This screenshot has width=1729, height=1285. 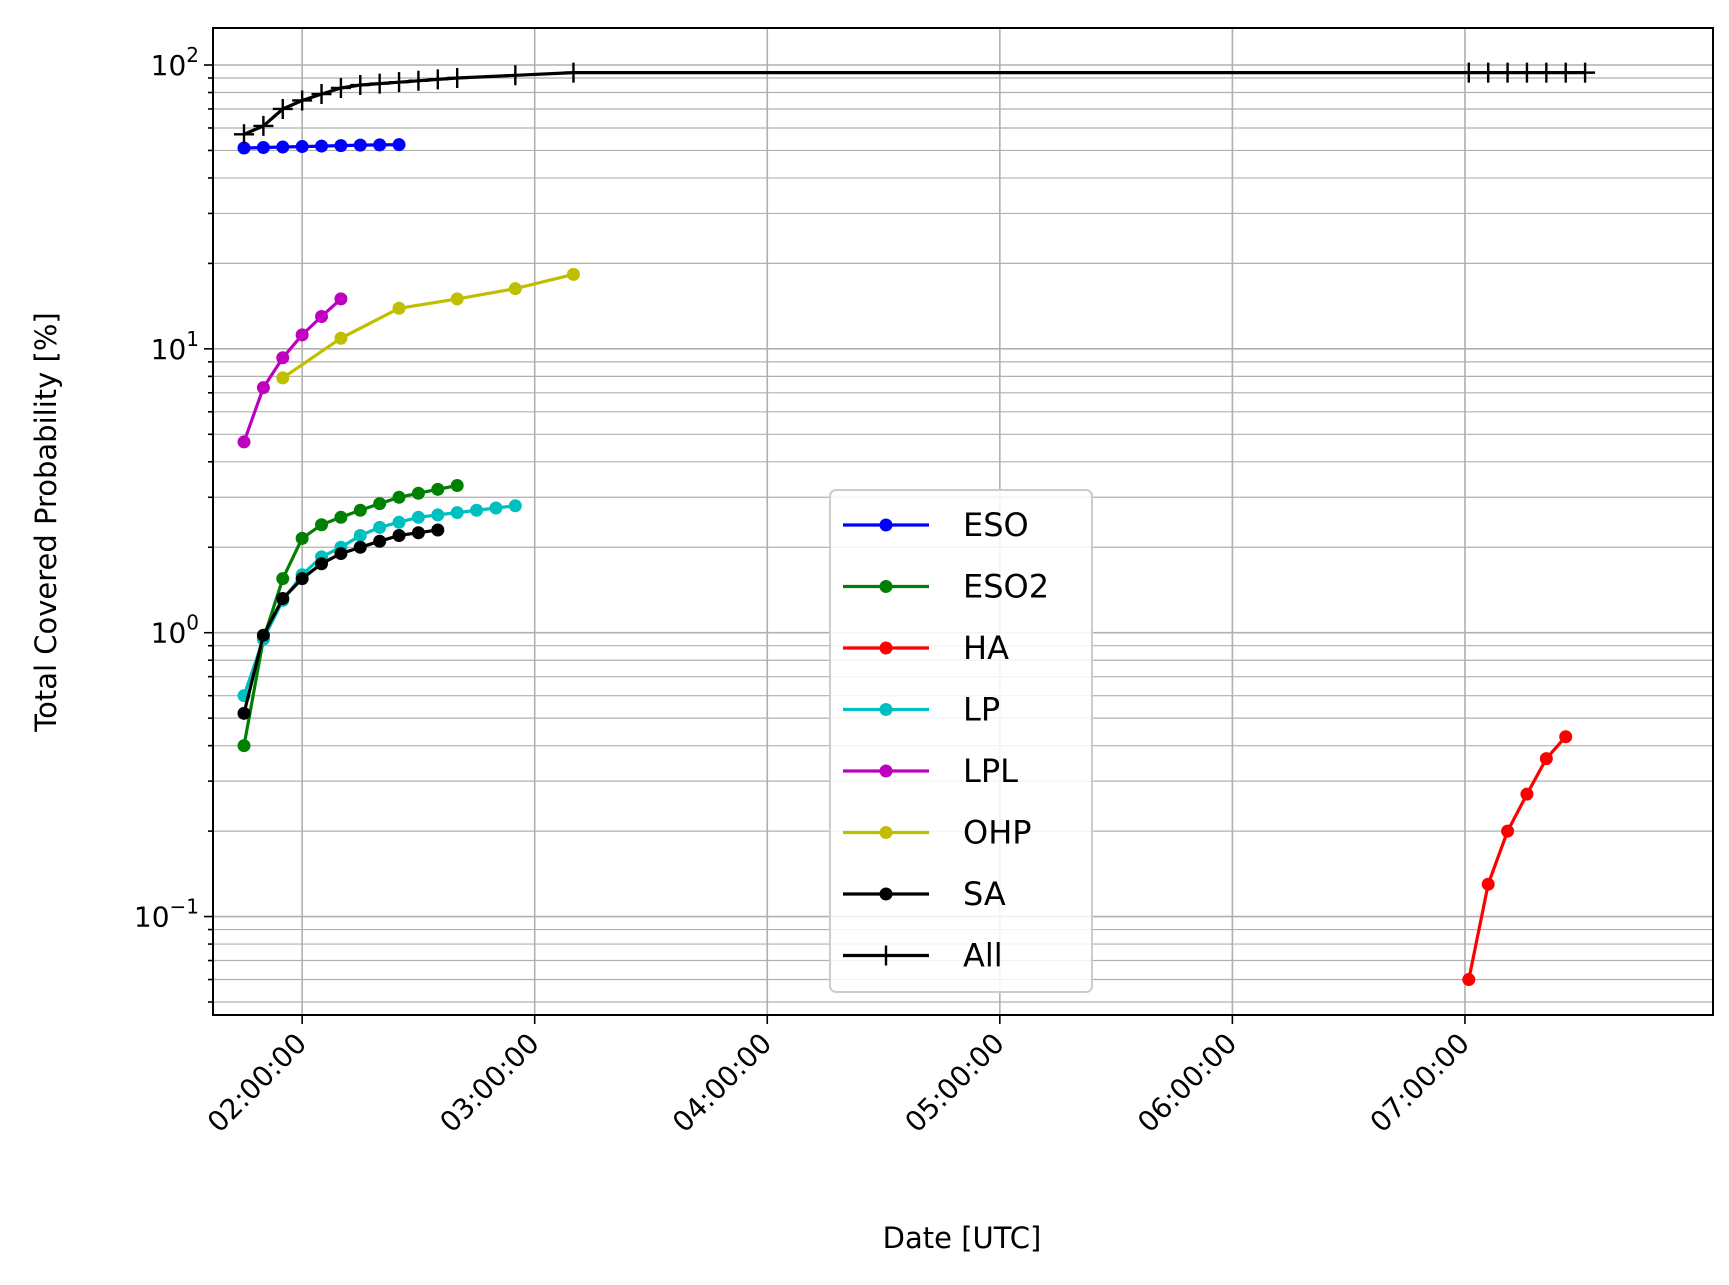 What do you see at coordinates (990, 771) in the screenshot?
I see `legend-label: LPL` at bounding box center [990, 771].